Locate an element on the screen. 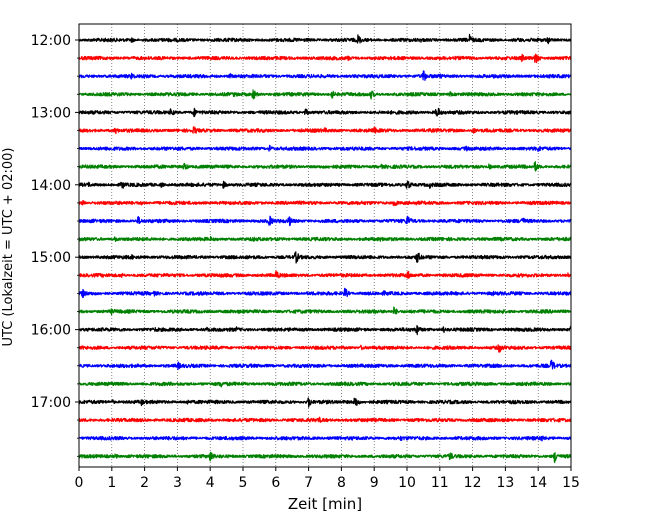 This screenshot has height=520, width=650. y-tick-label: 16:00 is located at coordinates (51, 331).